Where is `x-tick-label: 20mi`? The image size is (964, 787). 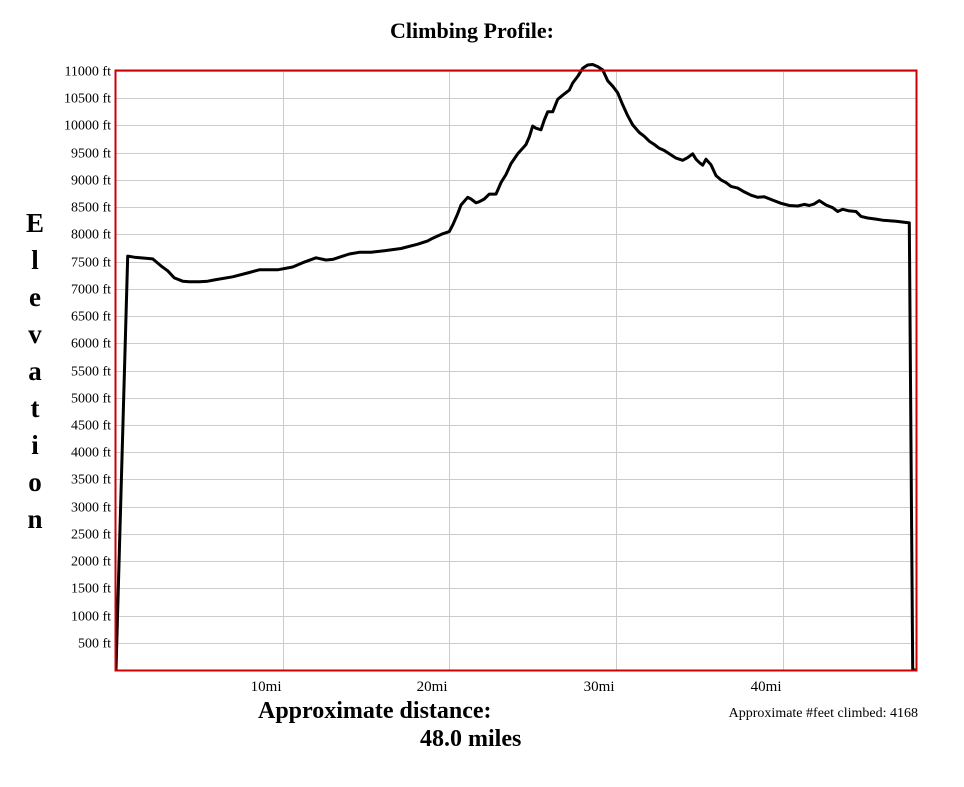
x-tick-label: 20mi is located at coordinates (432, 687).